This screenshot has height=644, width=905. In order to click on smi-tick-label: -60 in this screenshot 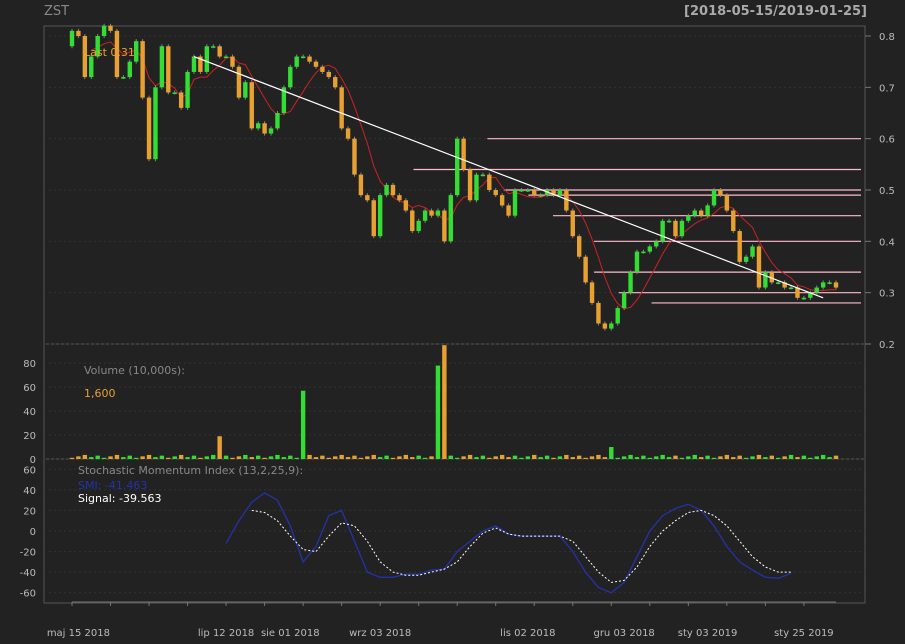, I will do `click(28, 594)`.